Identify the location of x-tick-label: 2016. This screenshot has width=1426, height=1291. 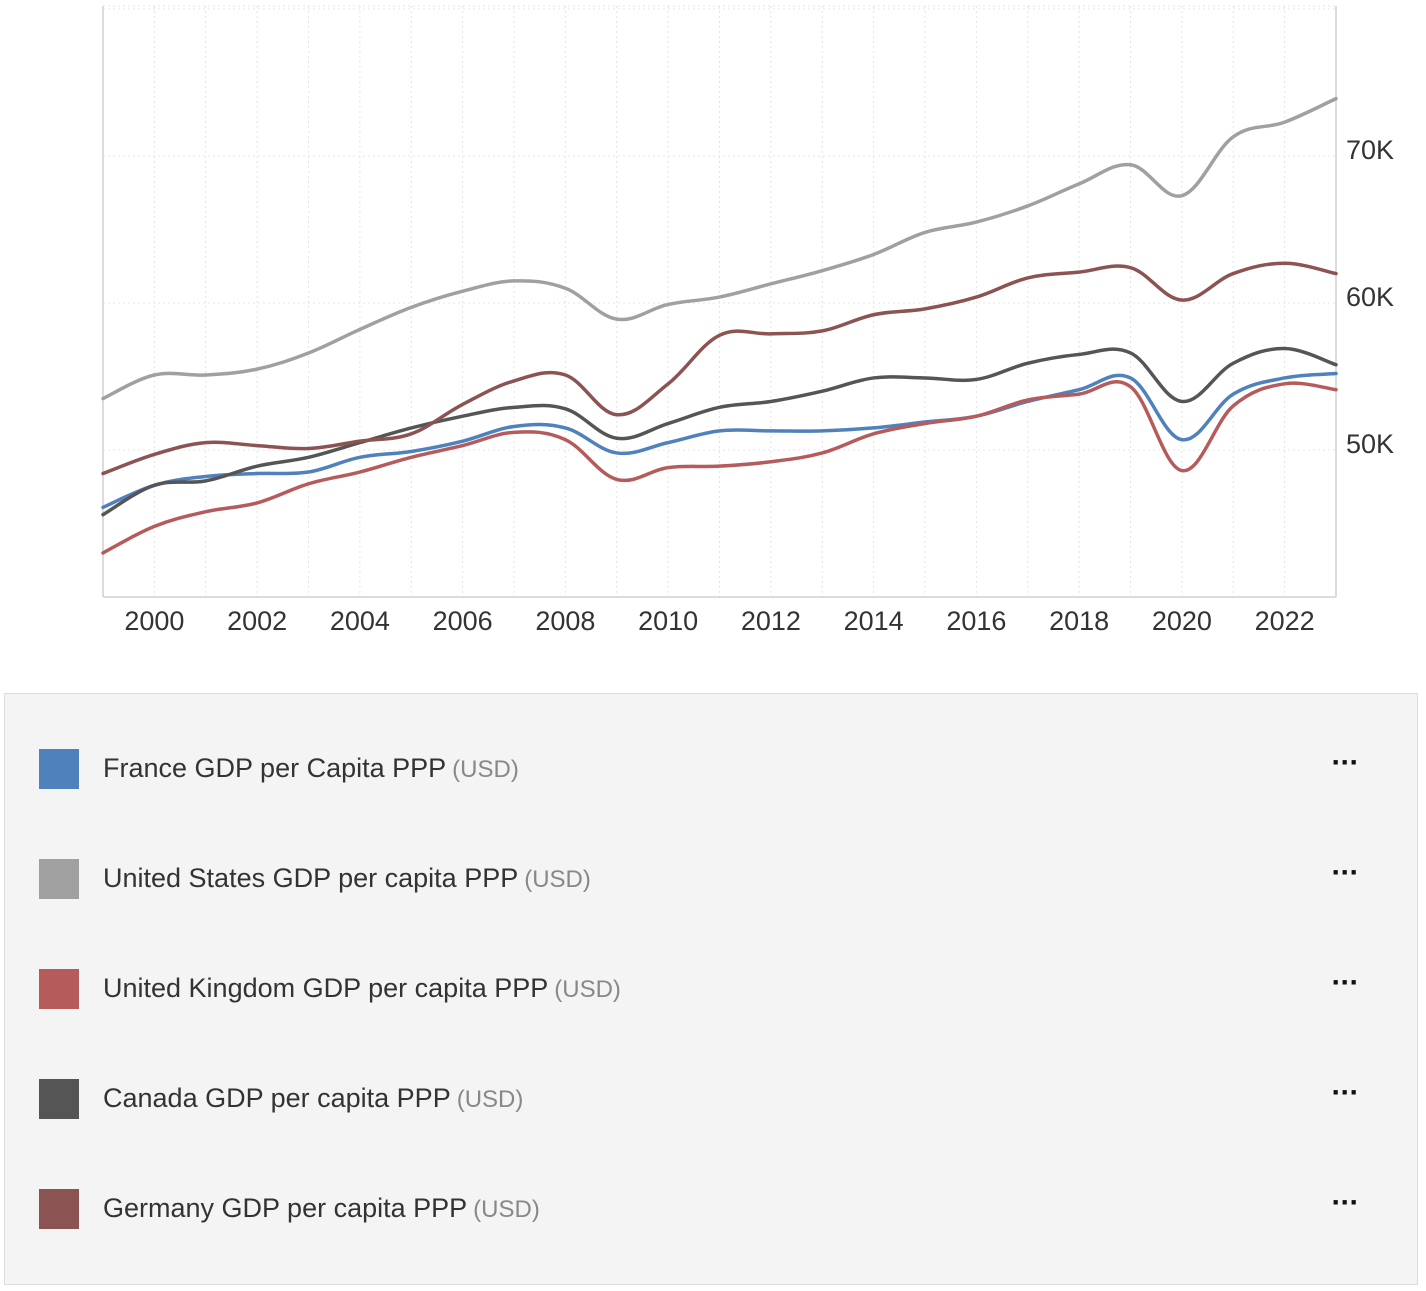
(976, 621).